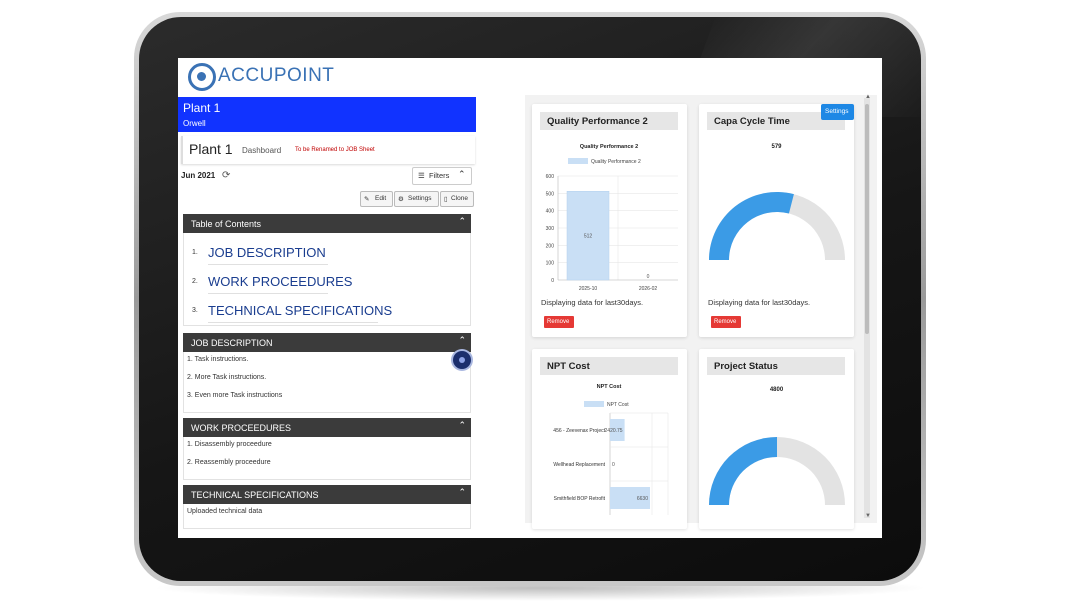  I want to click on toc-item-label: TECHNICAL SPECIFICATIONS, so click(300, 310).